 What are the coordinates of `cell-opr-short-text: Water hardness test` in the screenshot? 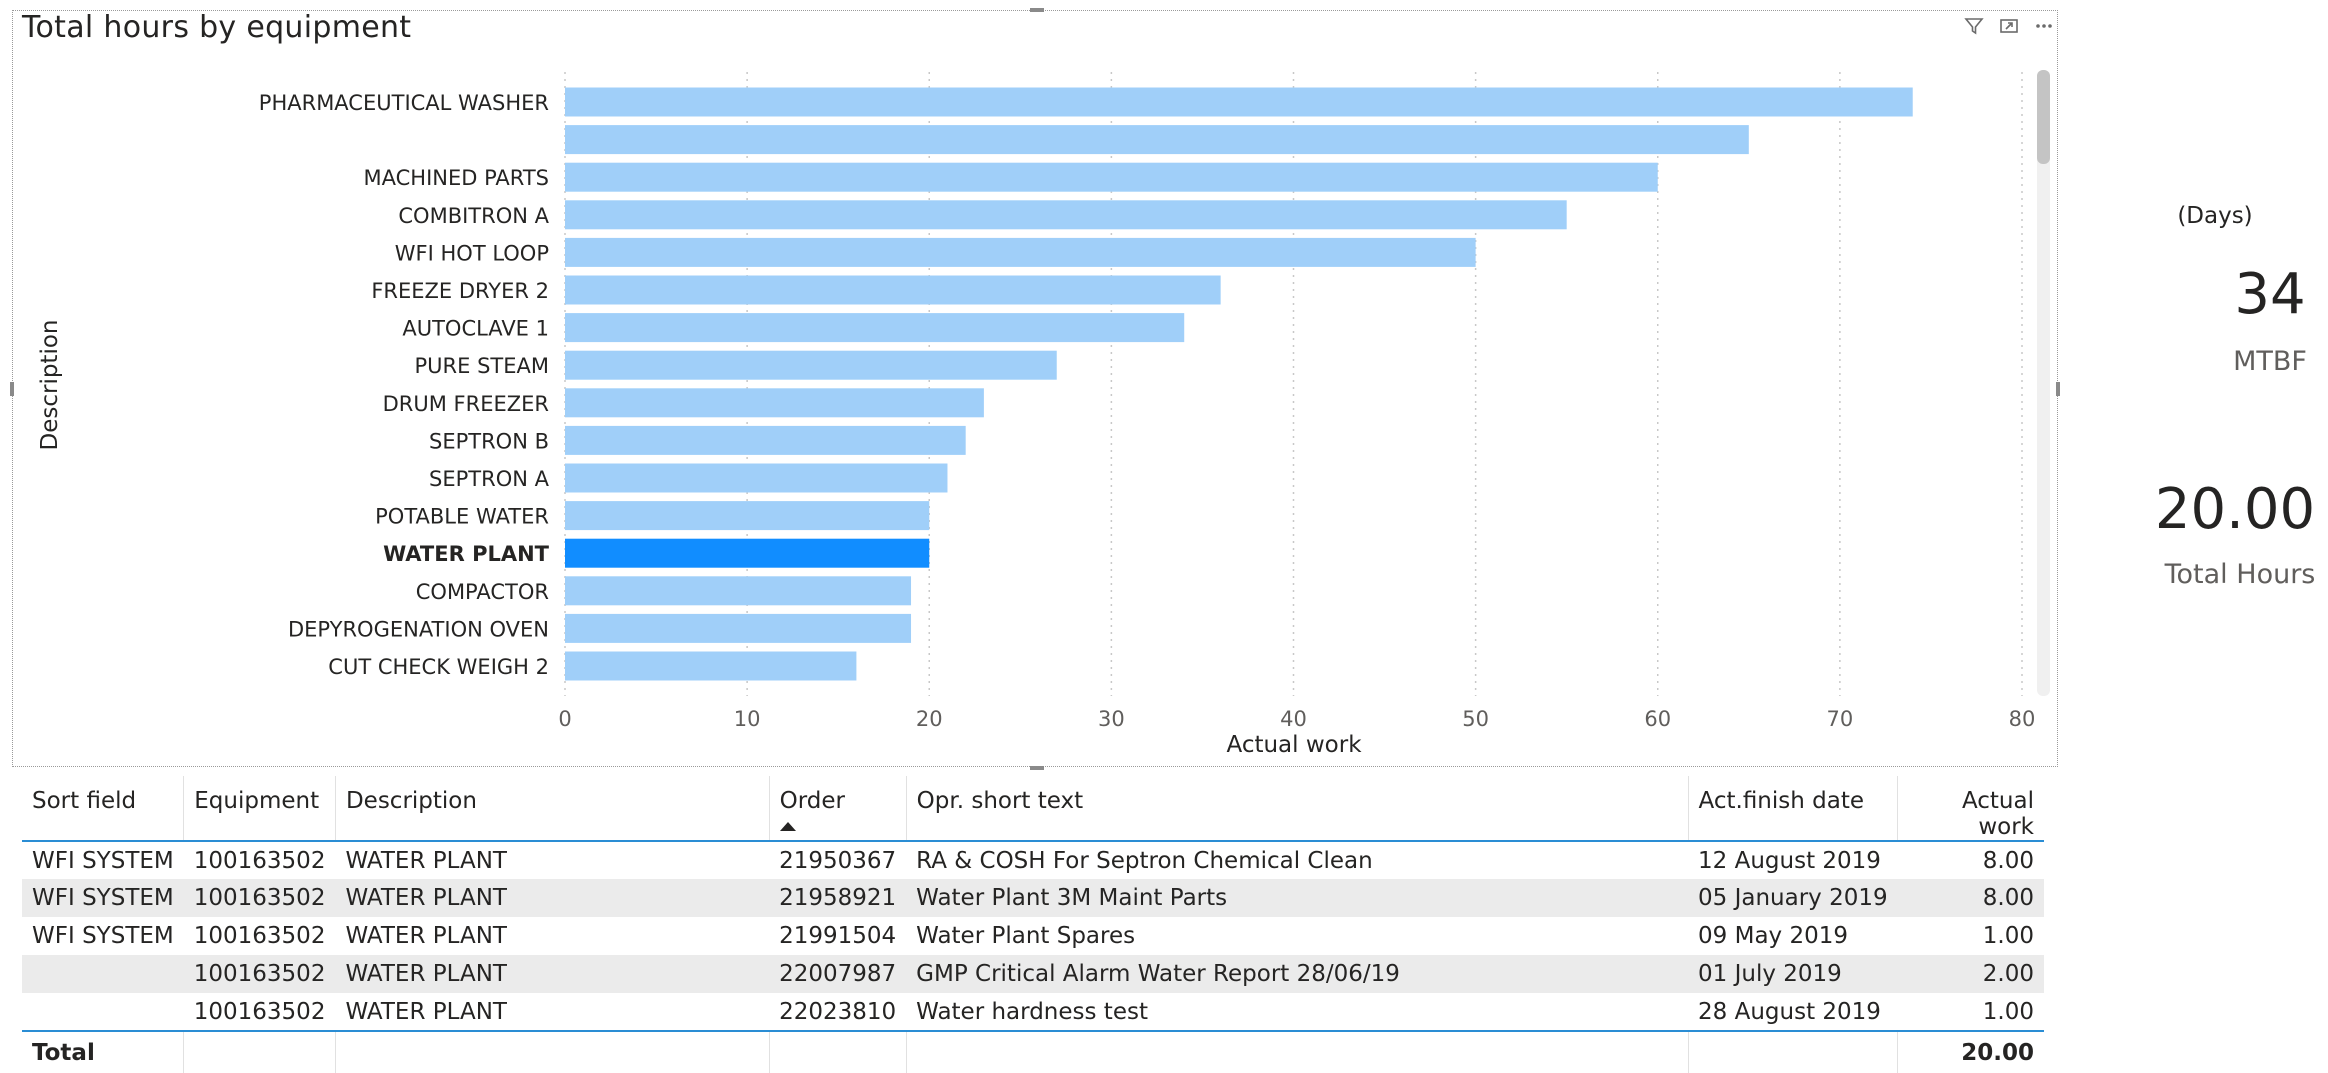 It's located at (1297, 1012).